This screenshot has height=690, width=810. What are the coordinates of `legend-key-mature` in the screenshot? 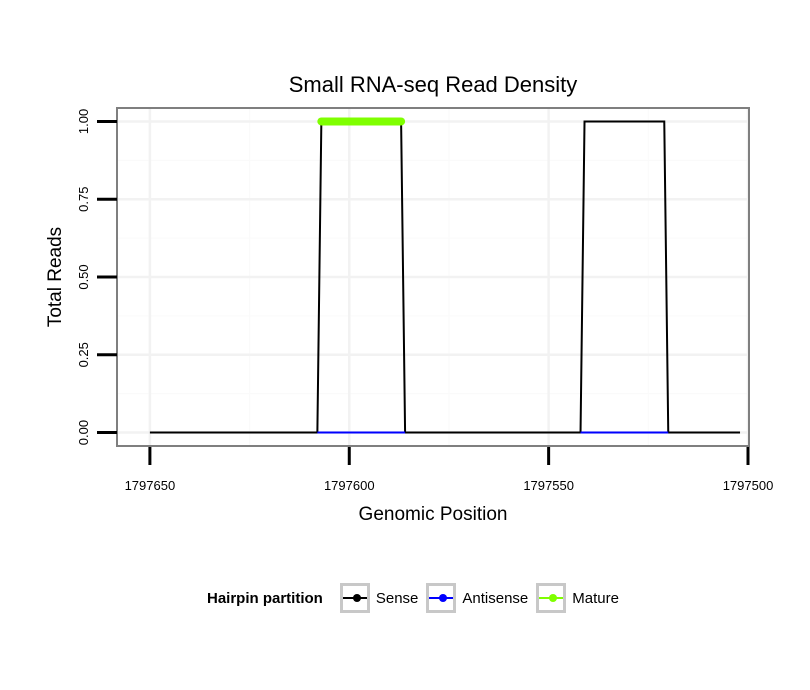 It's located at (551, 598).